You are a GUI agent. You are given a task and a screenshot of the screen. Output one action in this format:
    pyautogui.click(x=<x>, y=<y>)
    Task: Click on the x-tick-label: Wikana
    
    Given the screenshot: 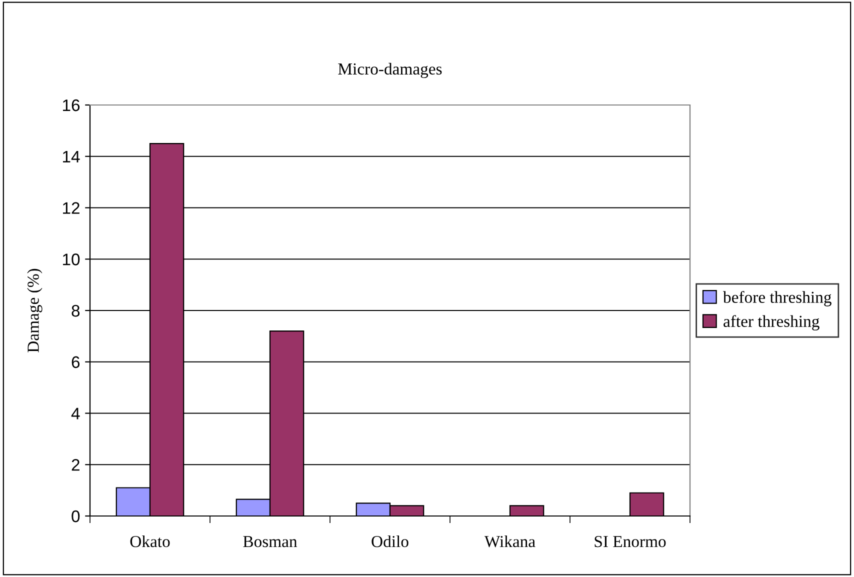 What is the action you would take?
    pyautogui.click(x=510, y=541)
    